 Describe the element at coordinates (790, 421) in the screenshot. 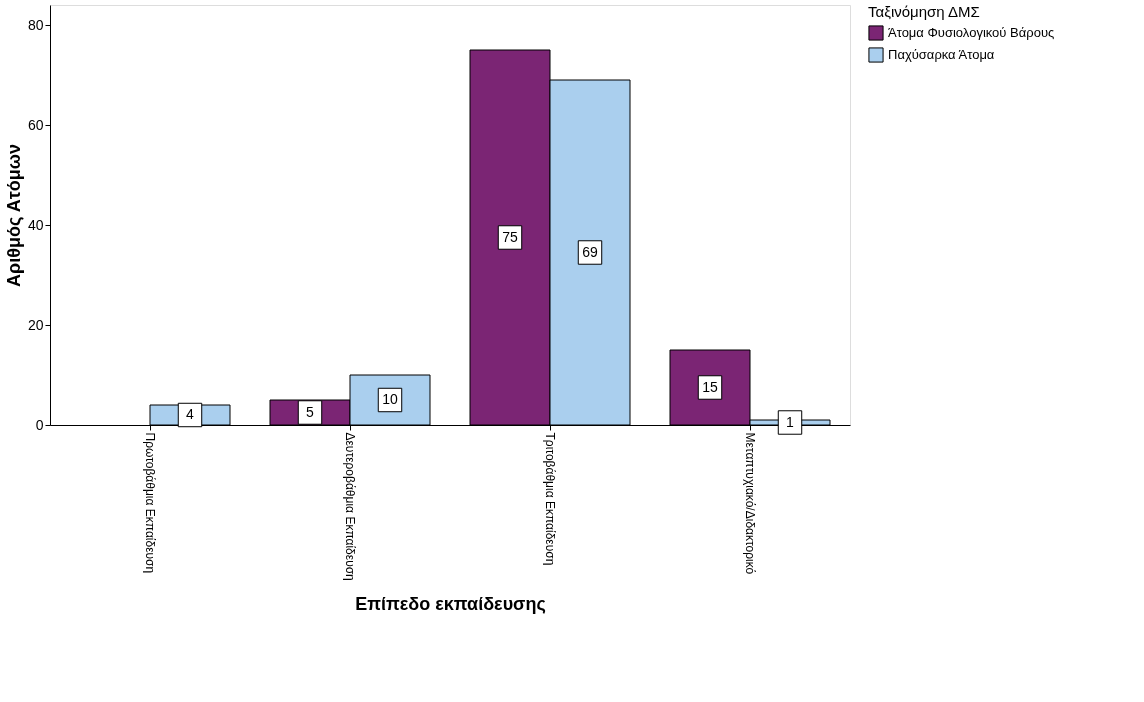

I see `data-label: 1` at that location.